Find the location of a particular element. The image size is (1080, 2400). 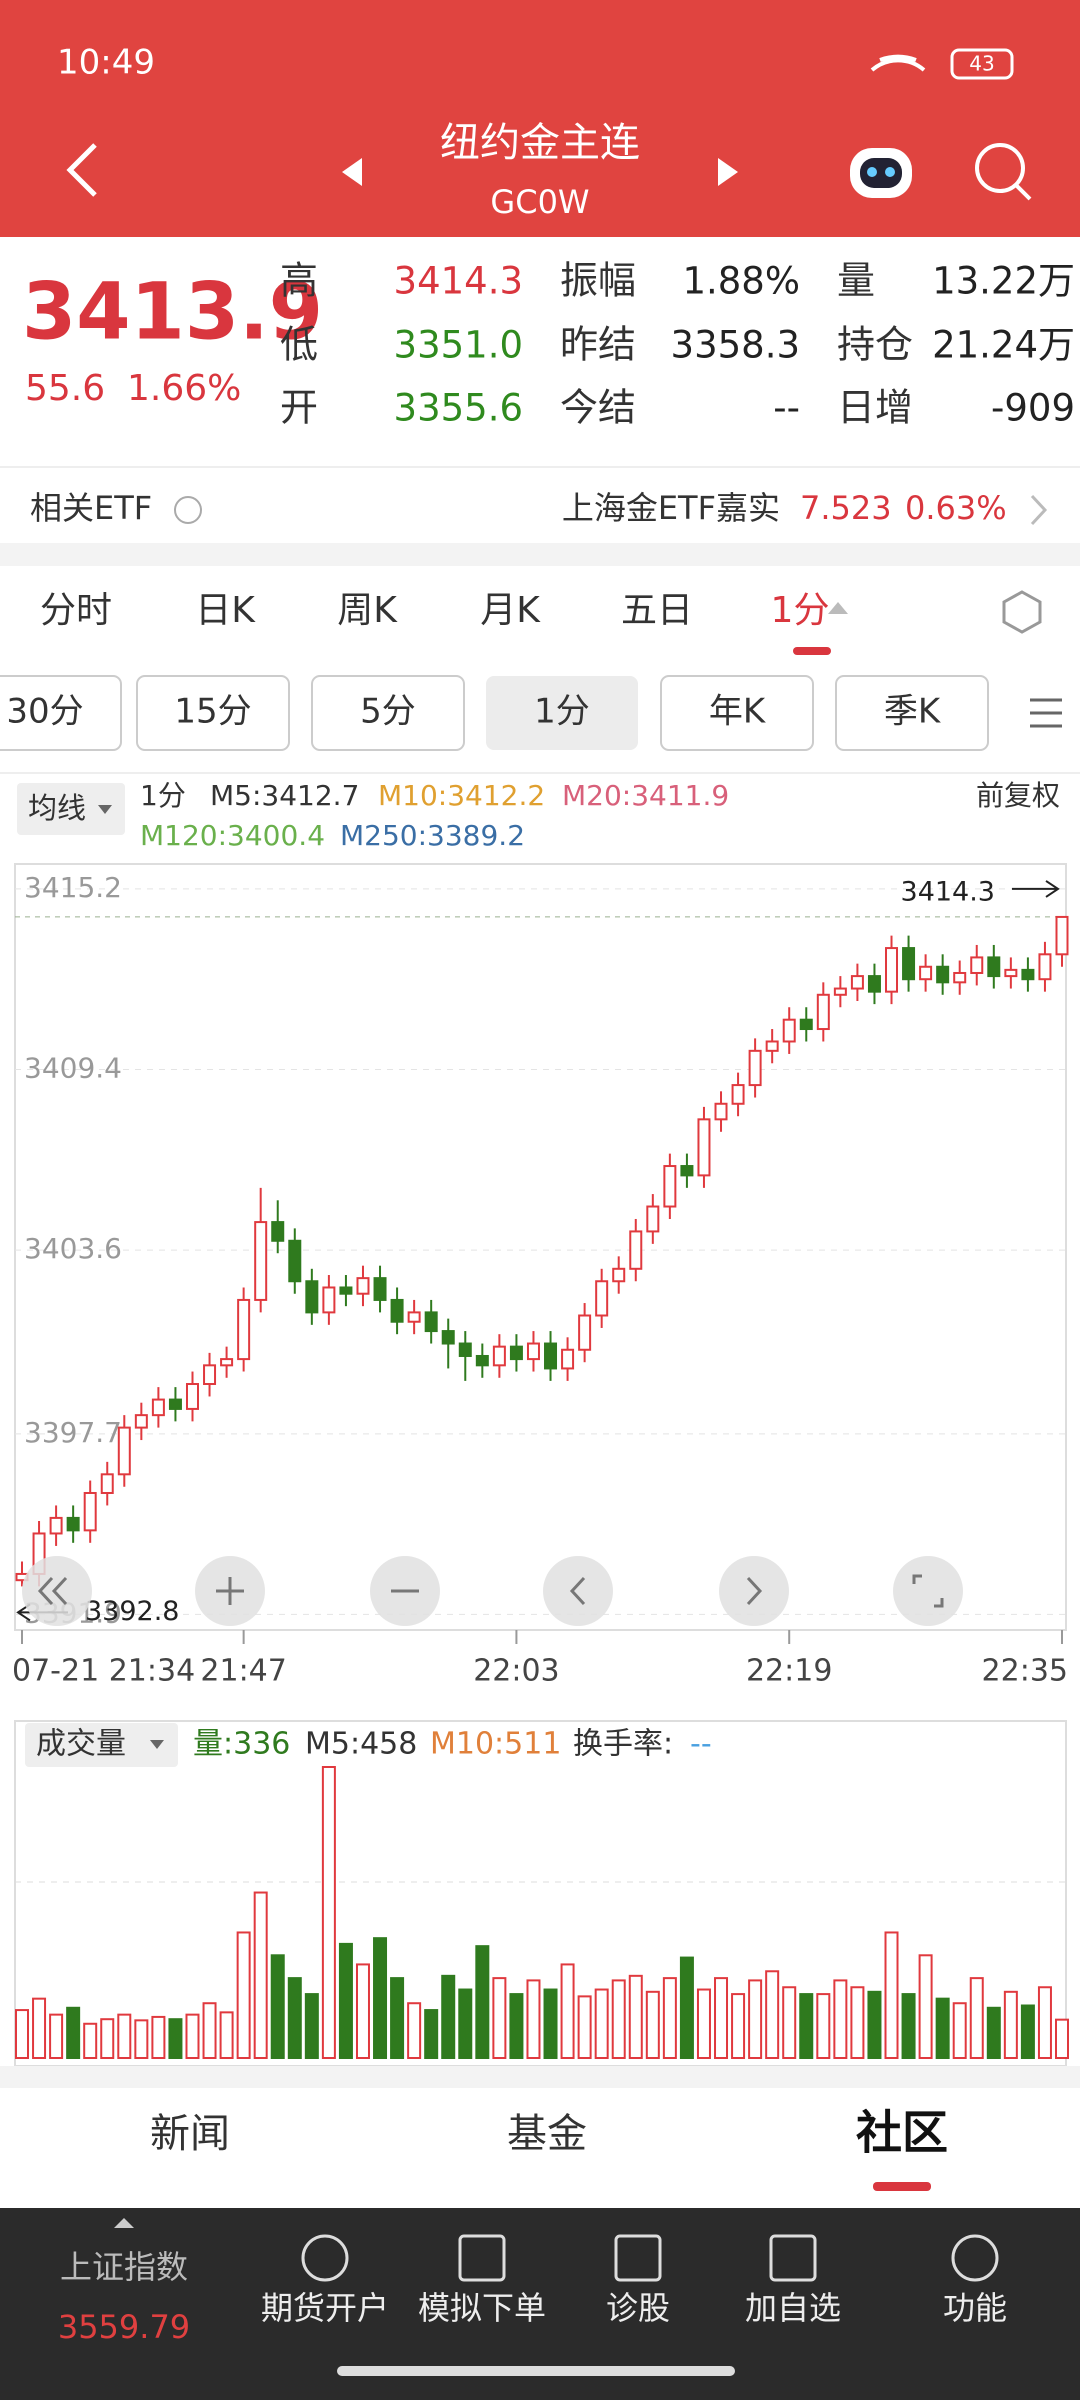

divider is located at coordinates (540, 467).